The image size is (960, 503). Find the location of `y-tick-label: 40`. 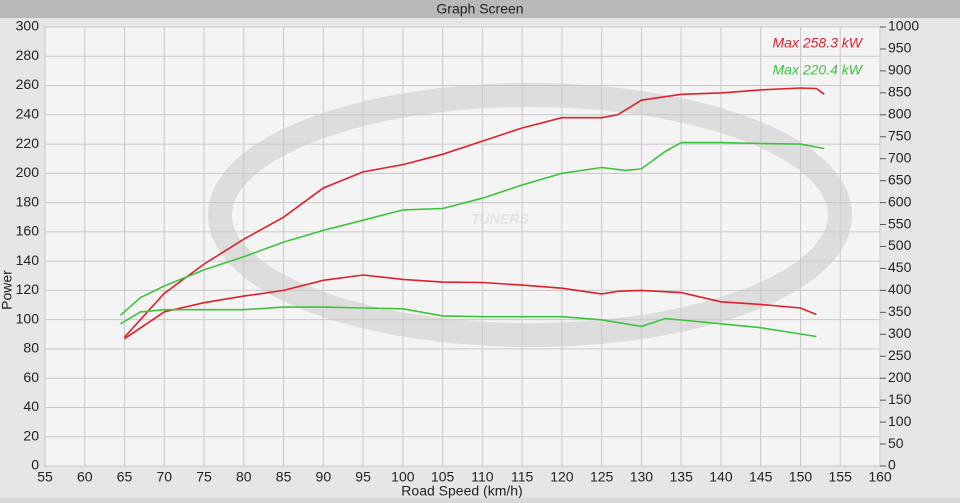

y-tick-label: 40 is located at coordinates (31, 406).